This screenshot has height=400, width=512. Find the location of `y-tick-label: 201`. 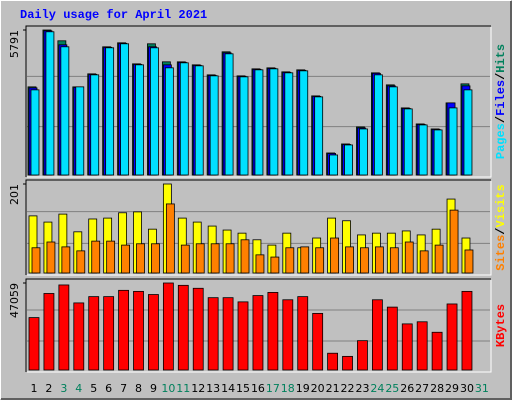

y-tick-label: 201 is located at coordinates (14, 194).